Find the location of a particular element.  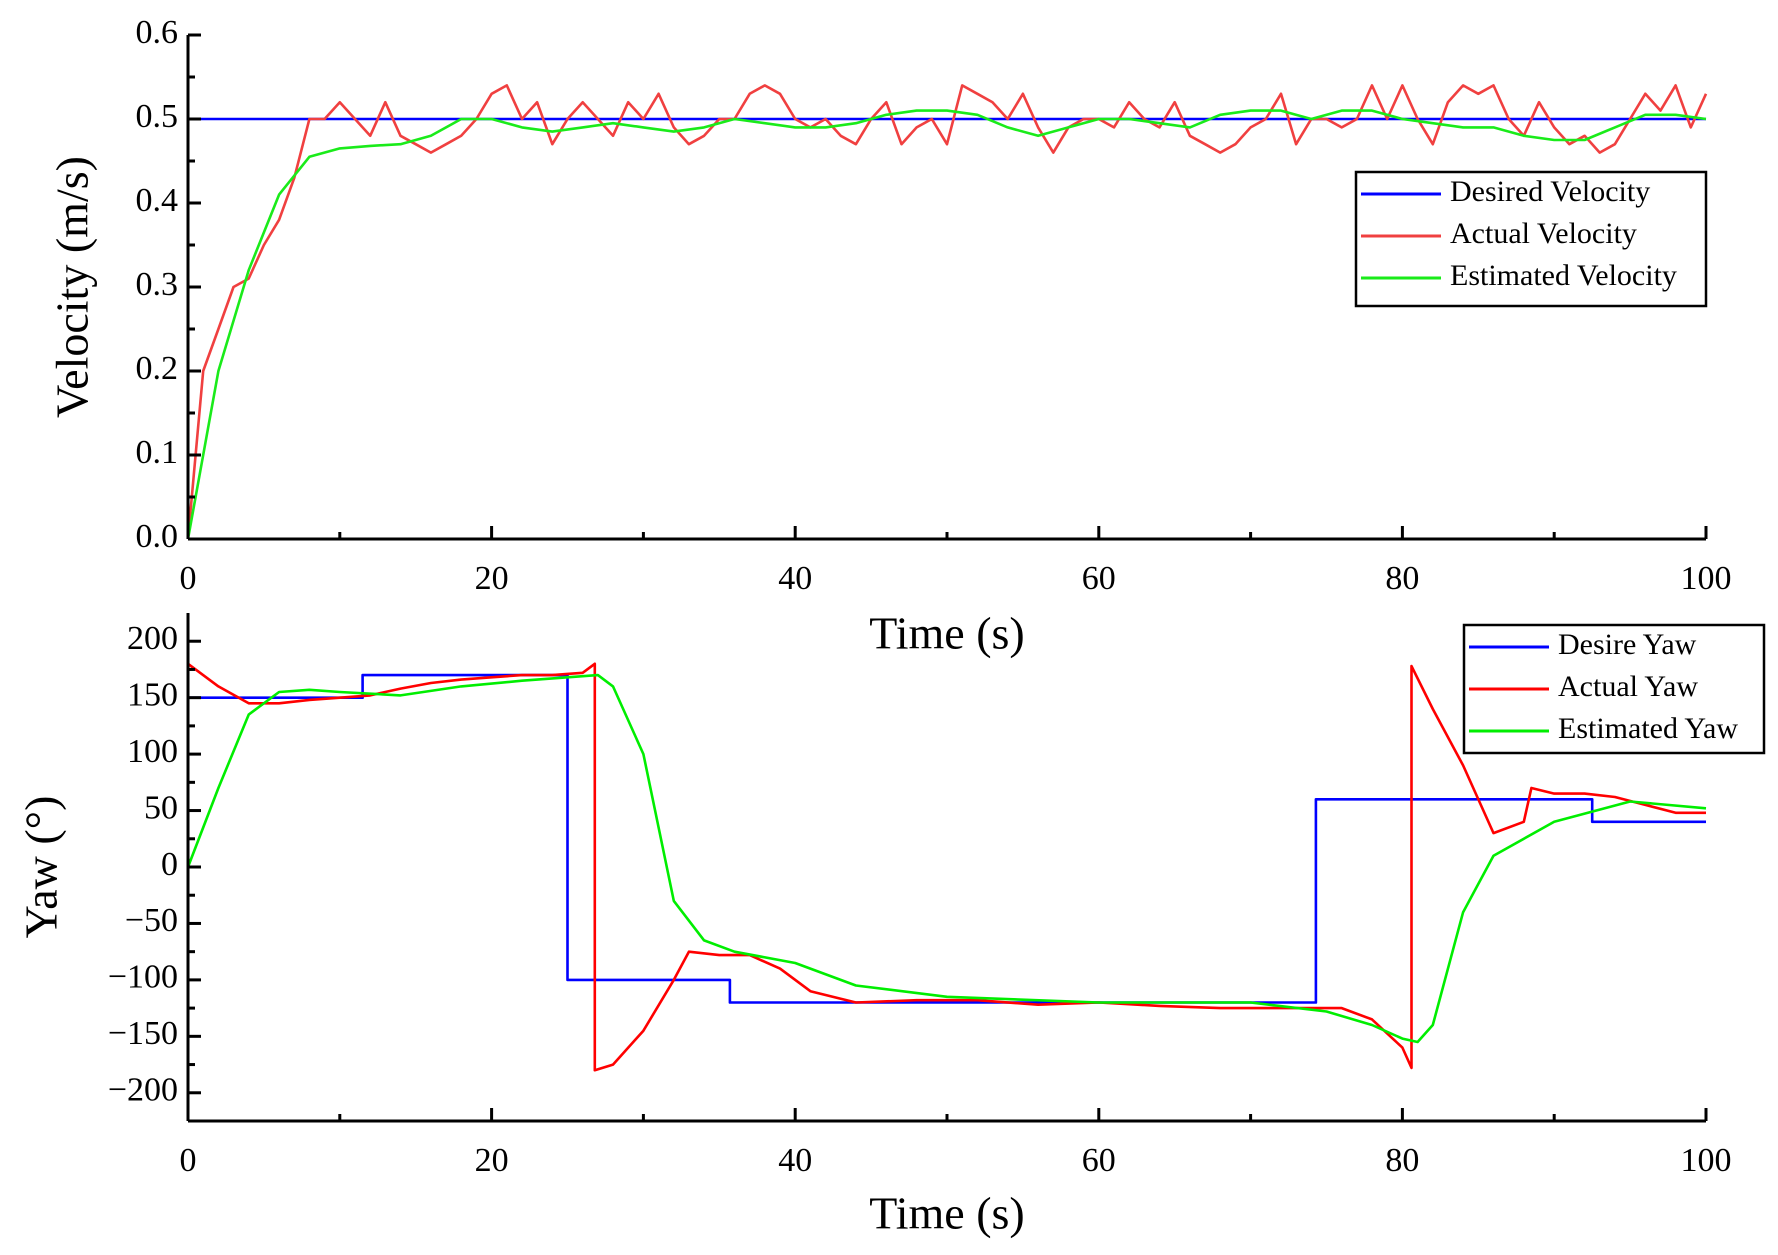

y-axis-title: Yaw (°) is located at coordinates (41, 867).